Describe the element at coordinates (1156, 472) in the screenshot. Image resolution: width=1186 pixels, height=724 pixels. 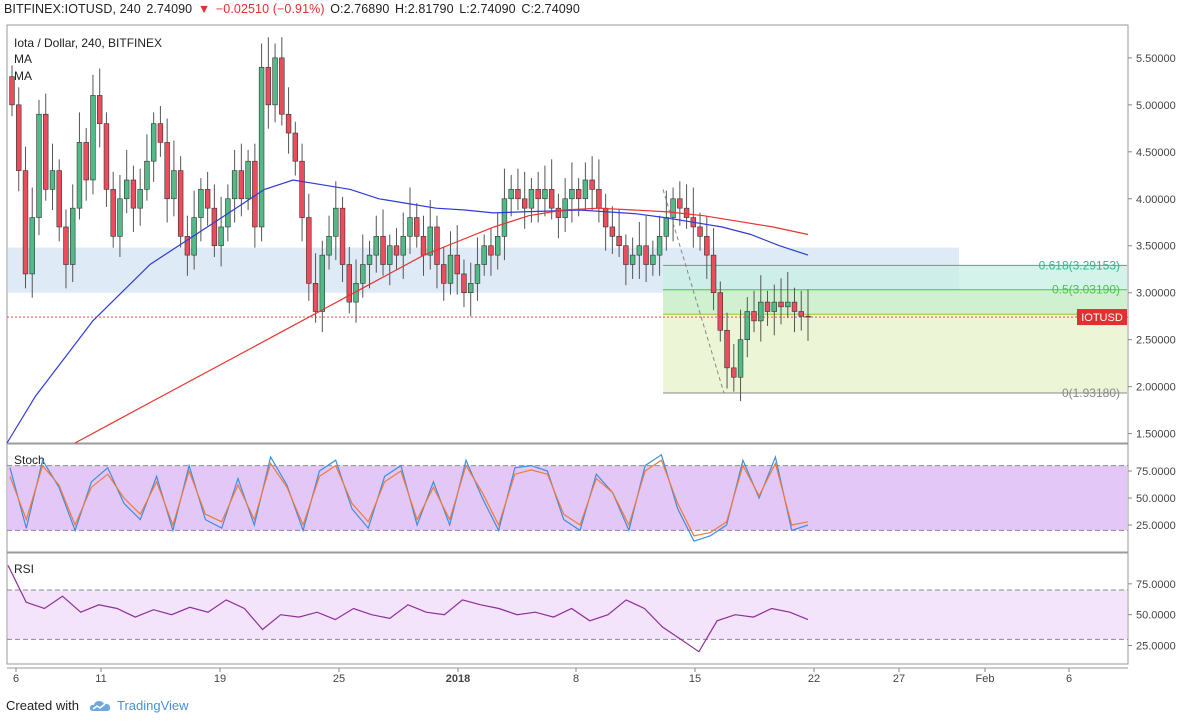
I see `stoch-tick-label: 75.0000` at that location.